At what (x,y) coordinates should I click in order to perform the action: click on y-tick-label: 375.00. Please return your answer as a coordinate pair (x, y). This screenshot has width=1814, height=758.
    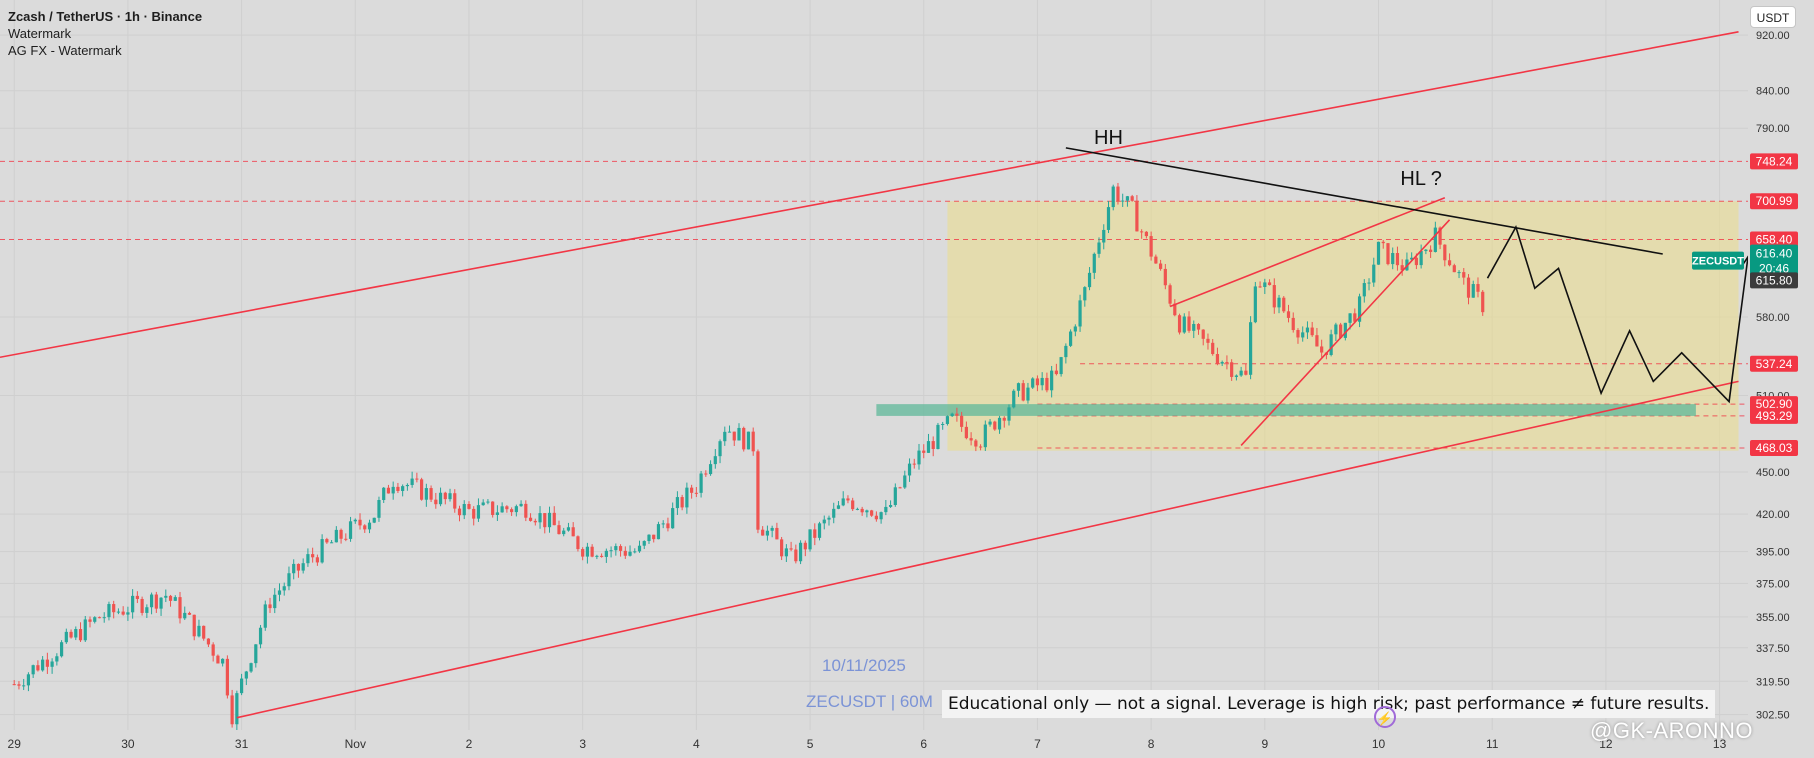
    Looking at the image, I should click on (1773, 584).